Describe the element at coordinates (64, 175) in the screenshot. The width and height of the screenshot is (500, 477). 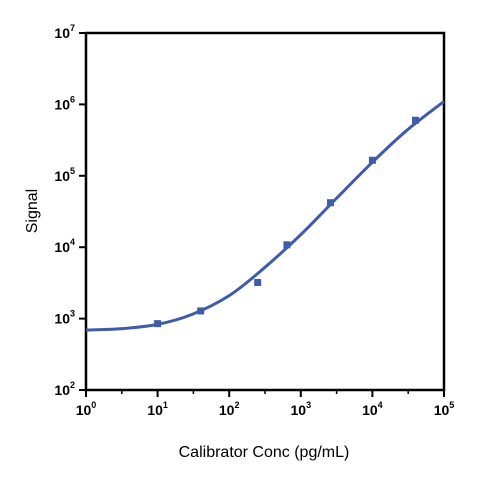
I see `y-tick-label: 10⁵` at that location.